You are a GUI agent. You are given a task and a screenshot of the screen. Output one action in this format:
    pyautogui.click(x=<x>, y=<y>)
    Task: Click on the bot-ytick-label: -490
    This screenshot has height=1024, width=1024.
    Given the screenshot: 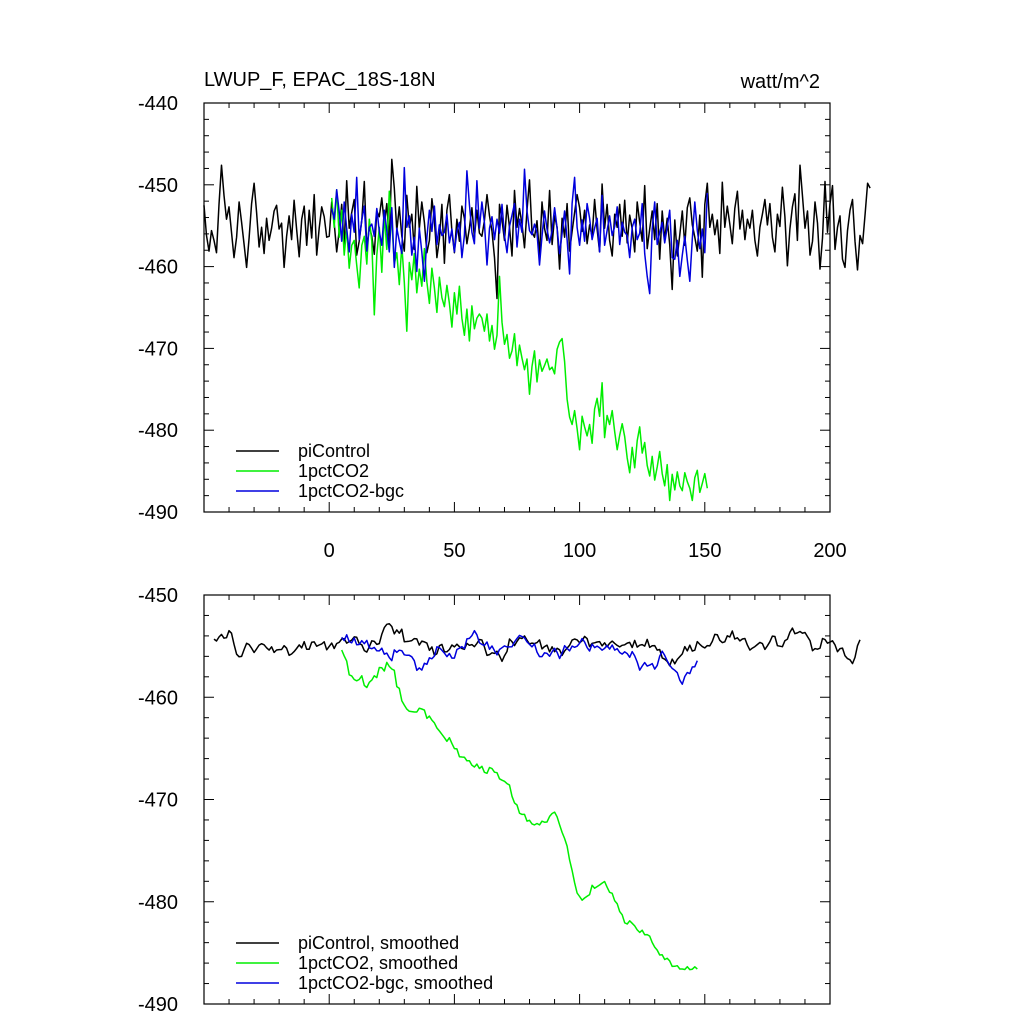 What is the action you would take?
    pyautogui.click(x=158, y=1005)
    